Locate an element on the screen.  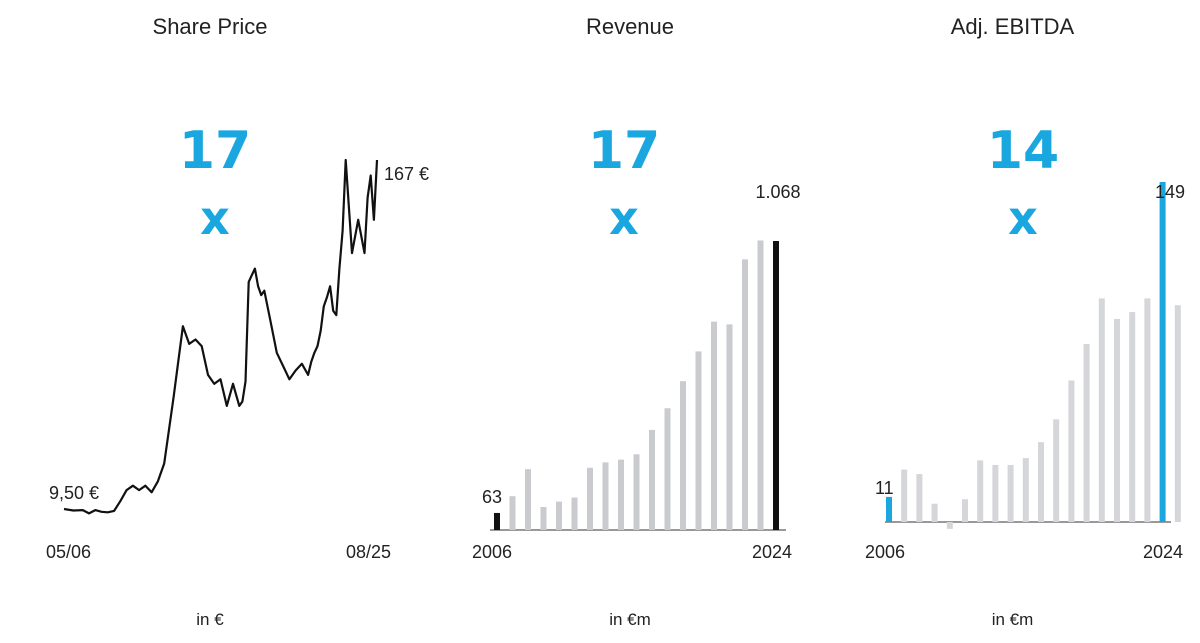
share-price-x-end-label: 08/25 is located at coordinates (368, 552).